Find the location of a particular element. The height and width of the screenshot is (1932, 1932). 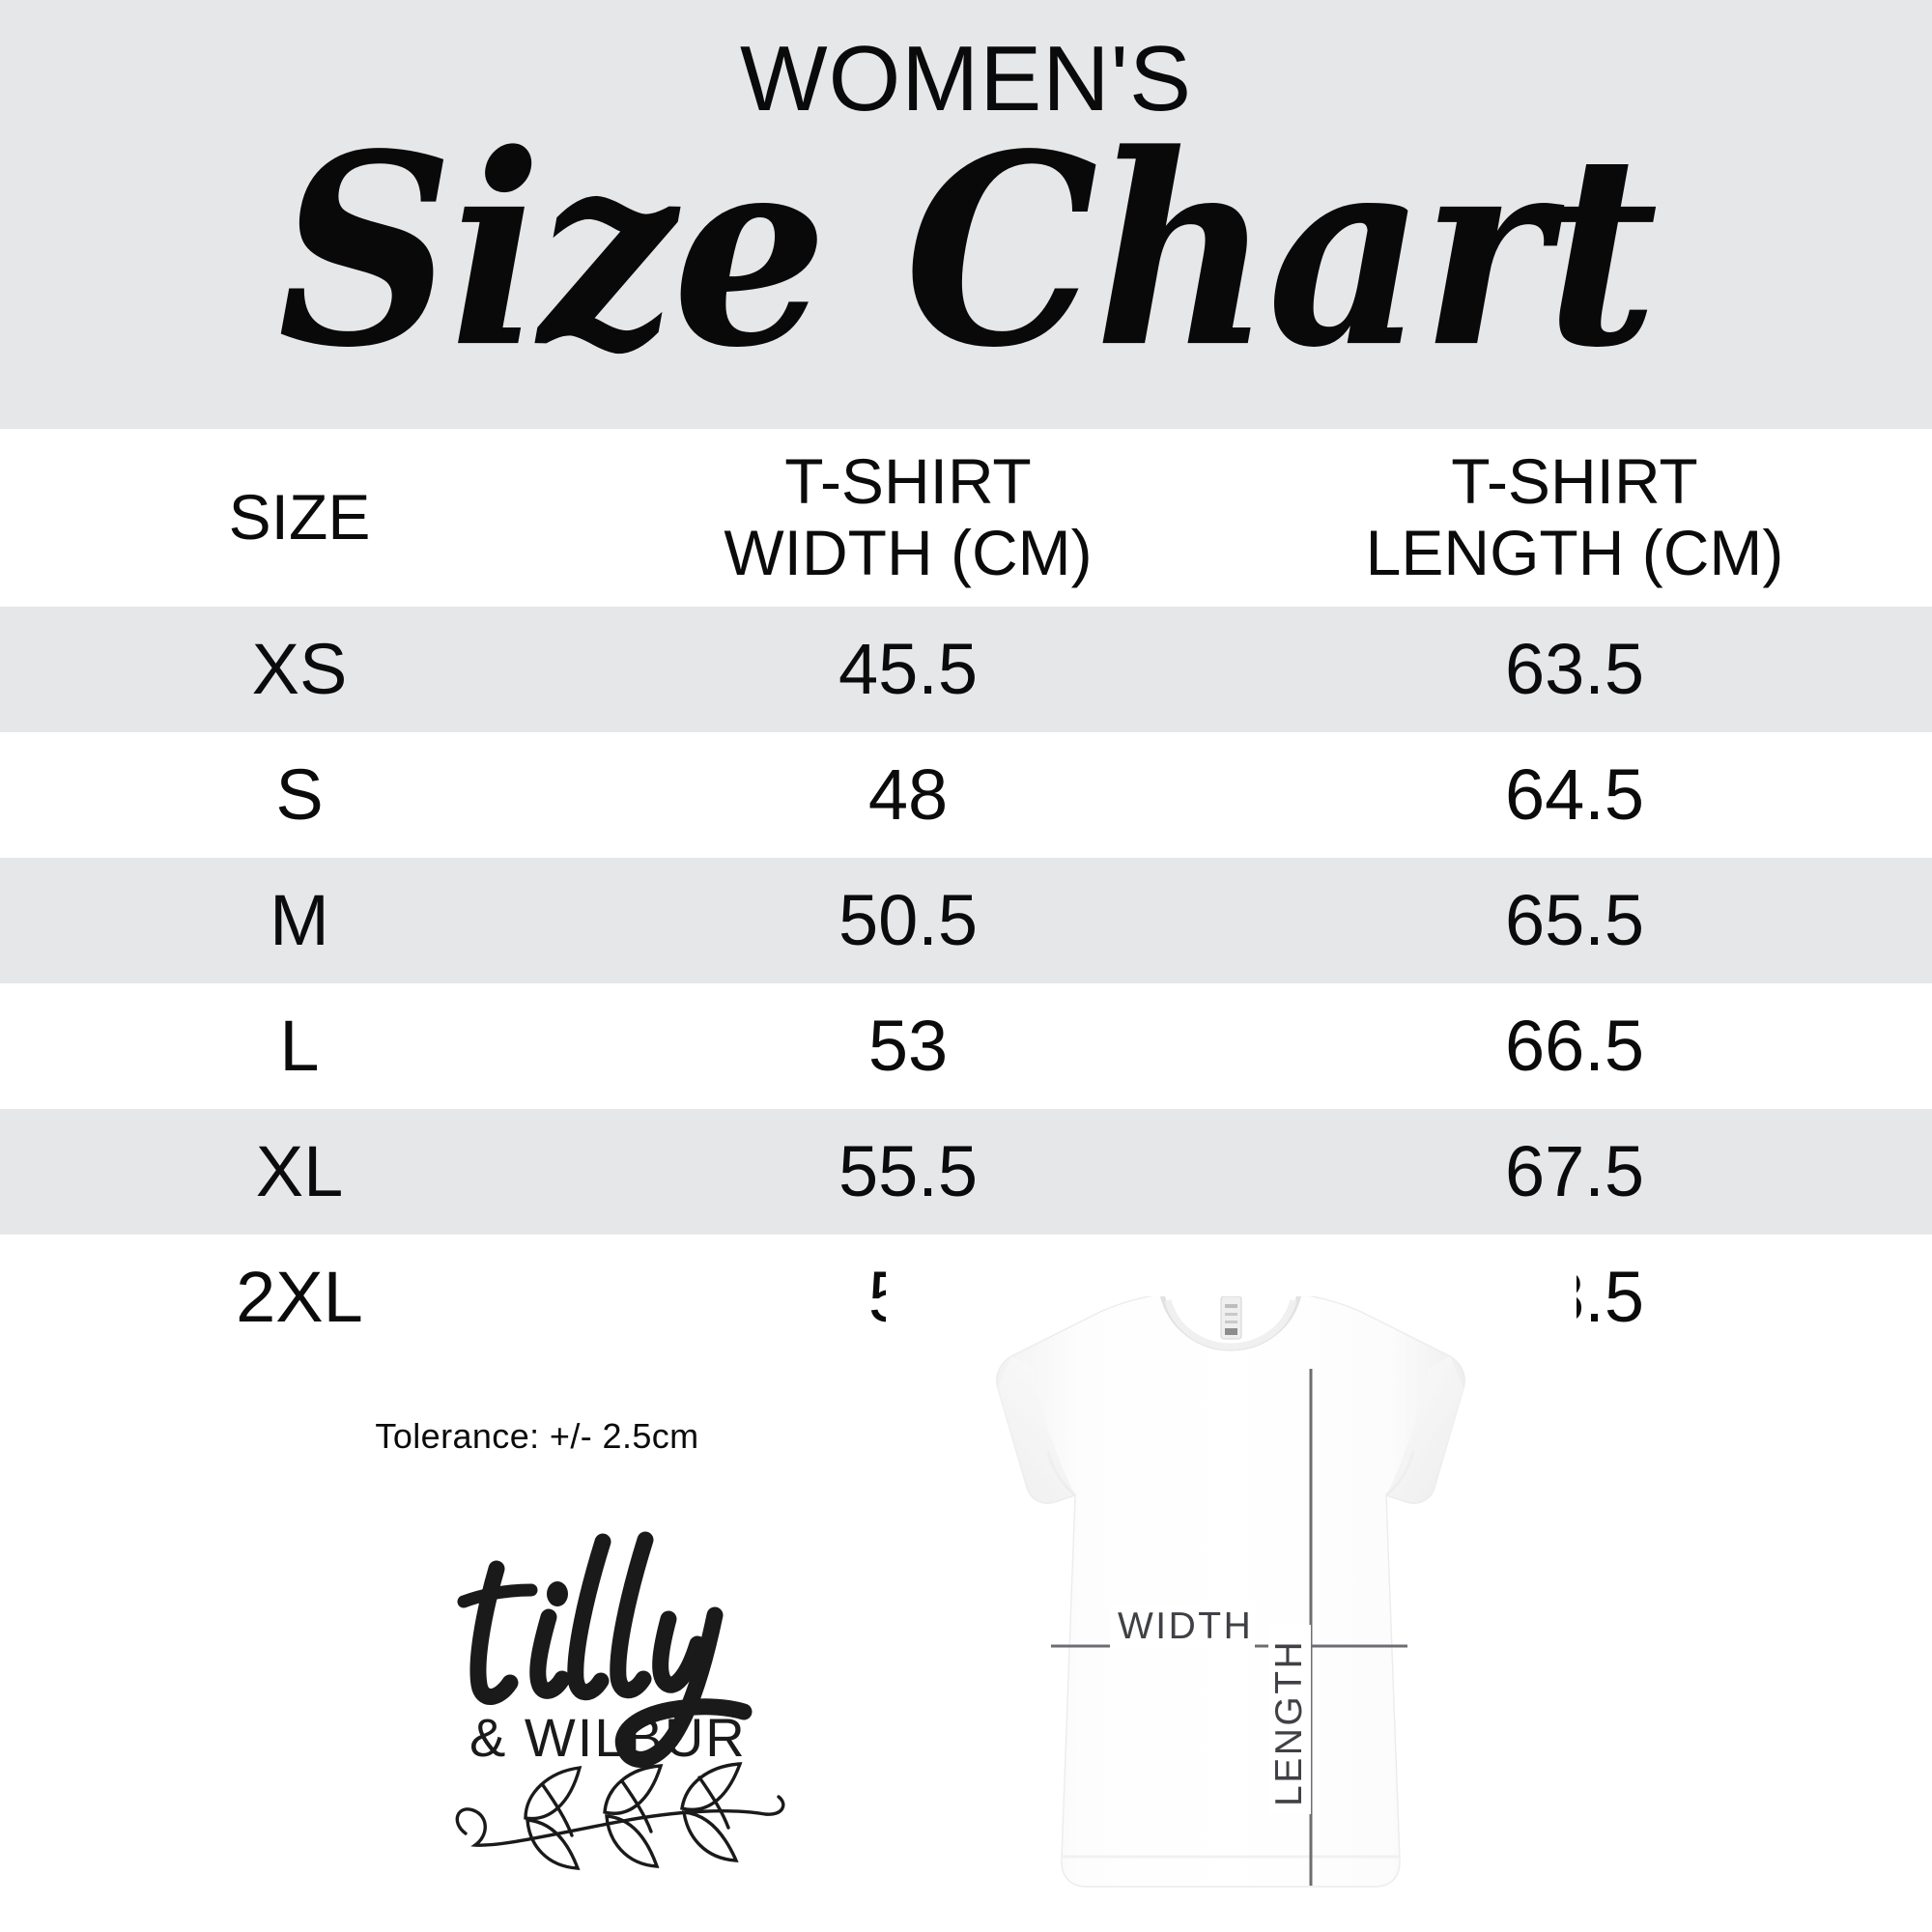

table-row: XL 55.5 67.5 is located at coordinates (966, 1172).